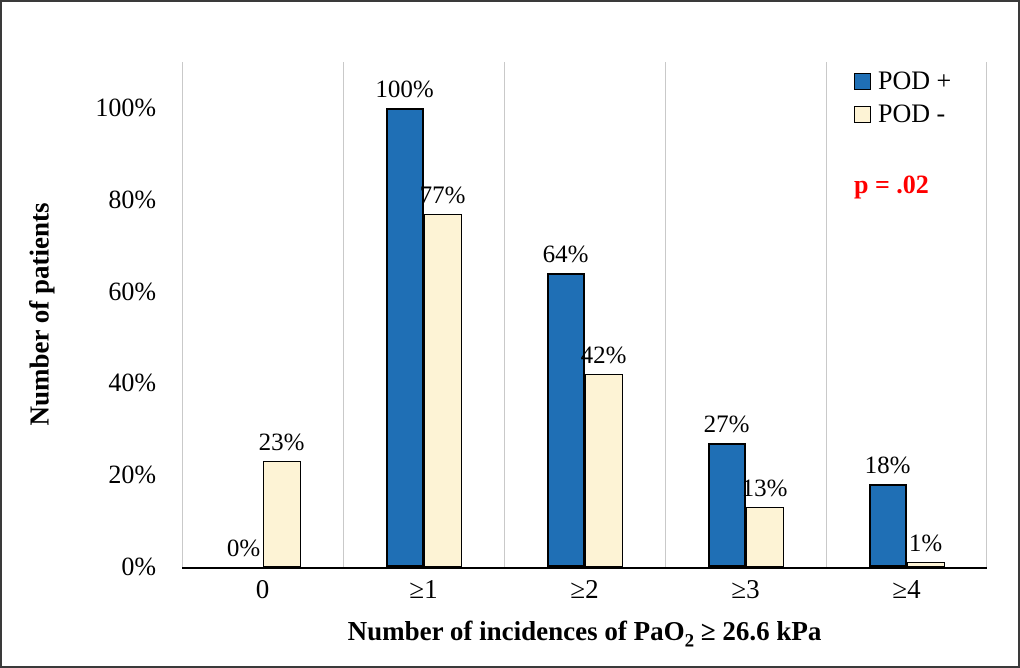 This screenshot has width=1020, height=668. I want to click on bar-value-label: 100%, so click(404, 89).